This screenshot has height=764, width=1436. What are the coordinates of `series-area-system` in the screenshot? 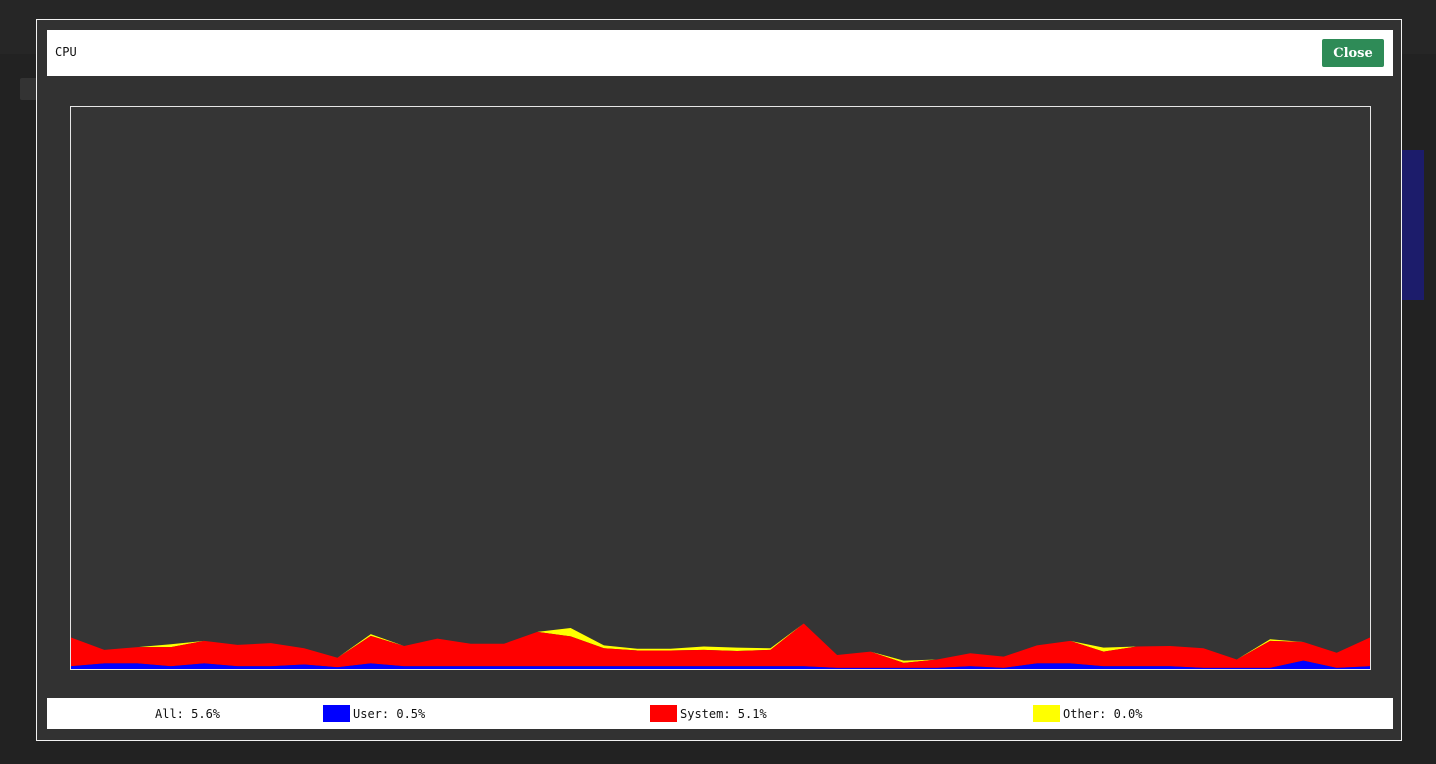 It's located at (720, 645).